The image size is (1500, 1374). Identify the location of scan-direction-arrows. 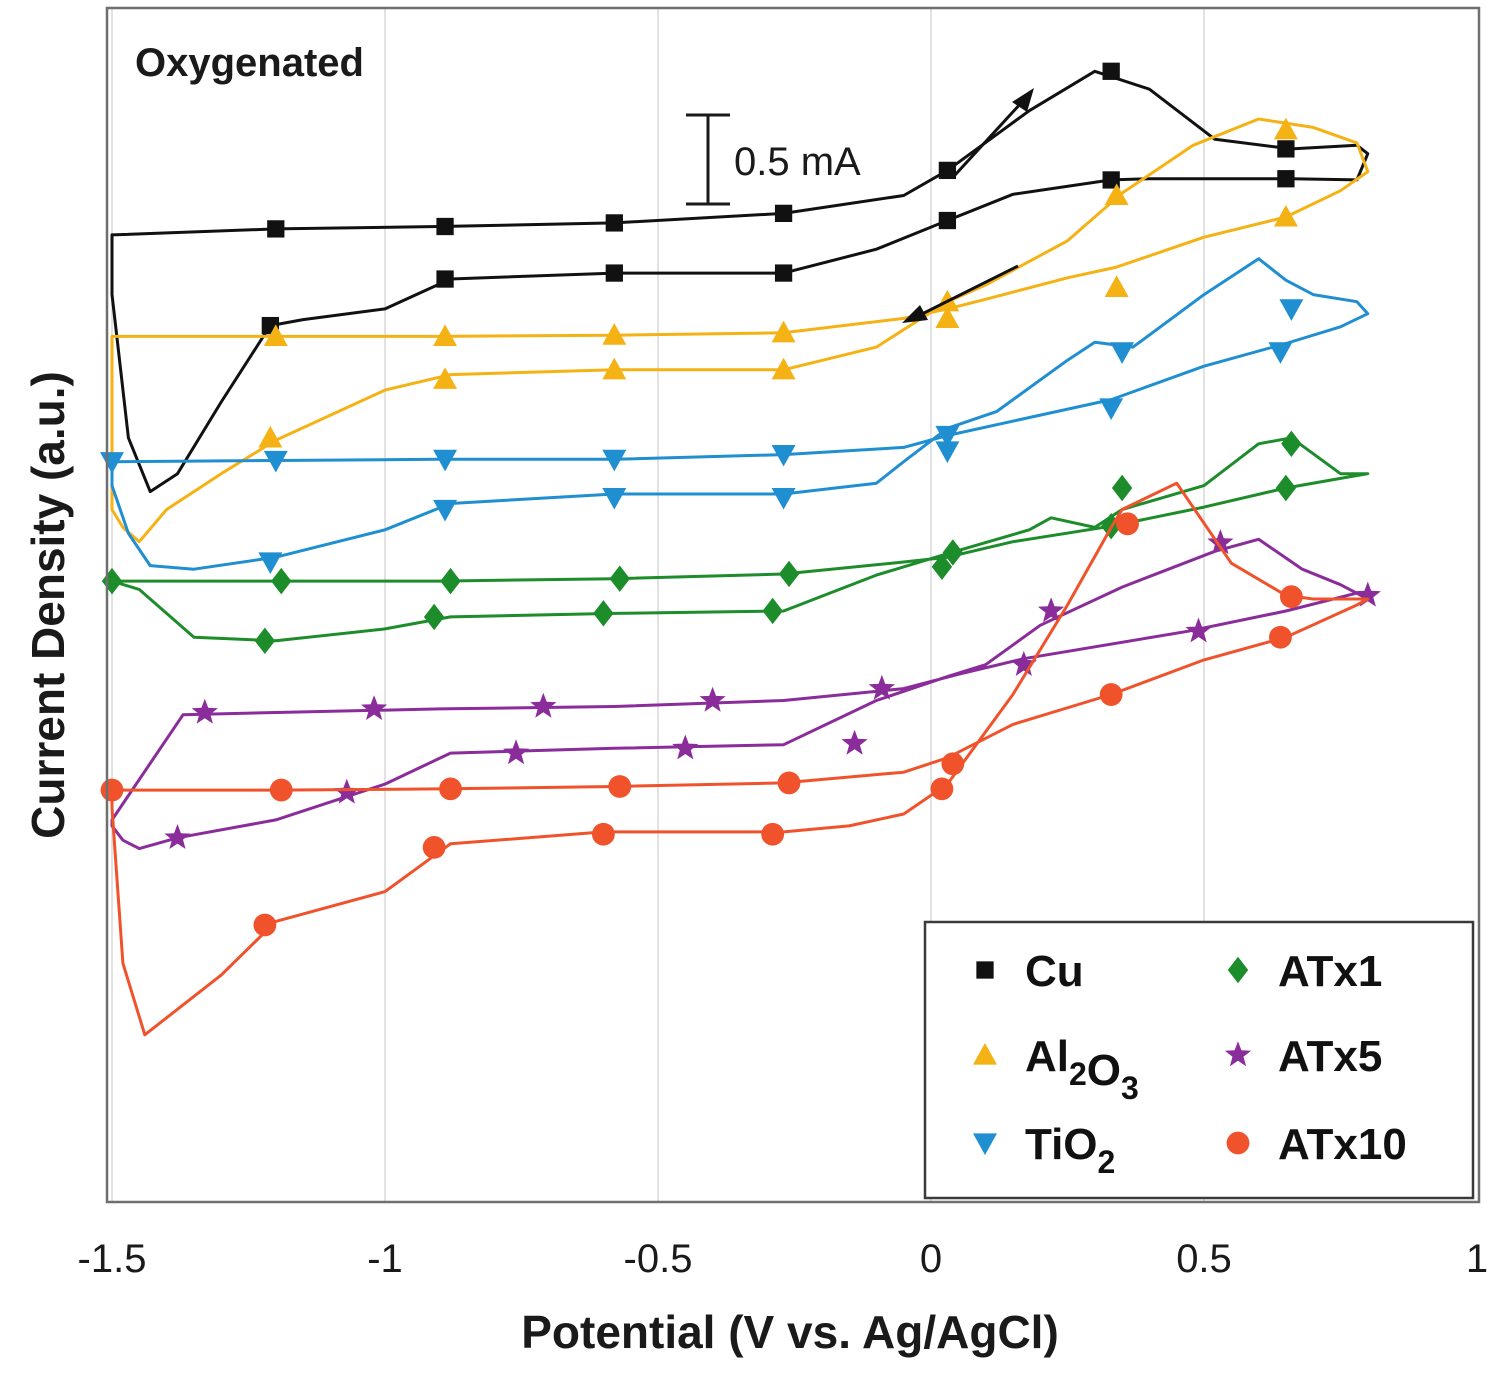
(968, 205).